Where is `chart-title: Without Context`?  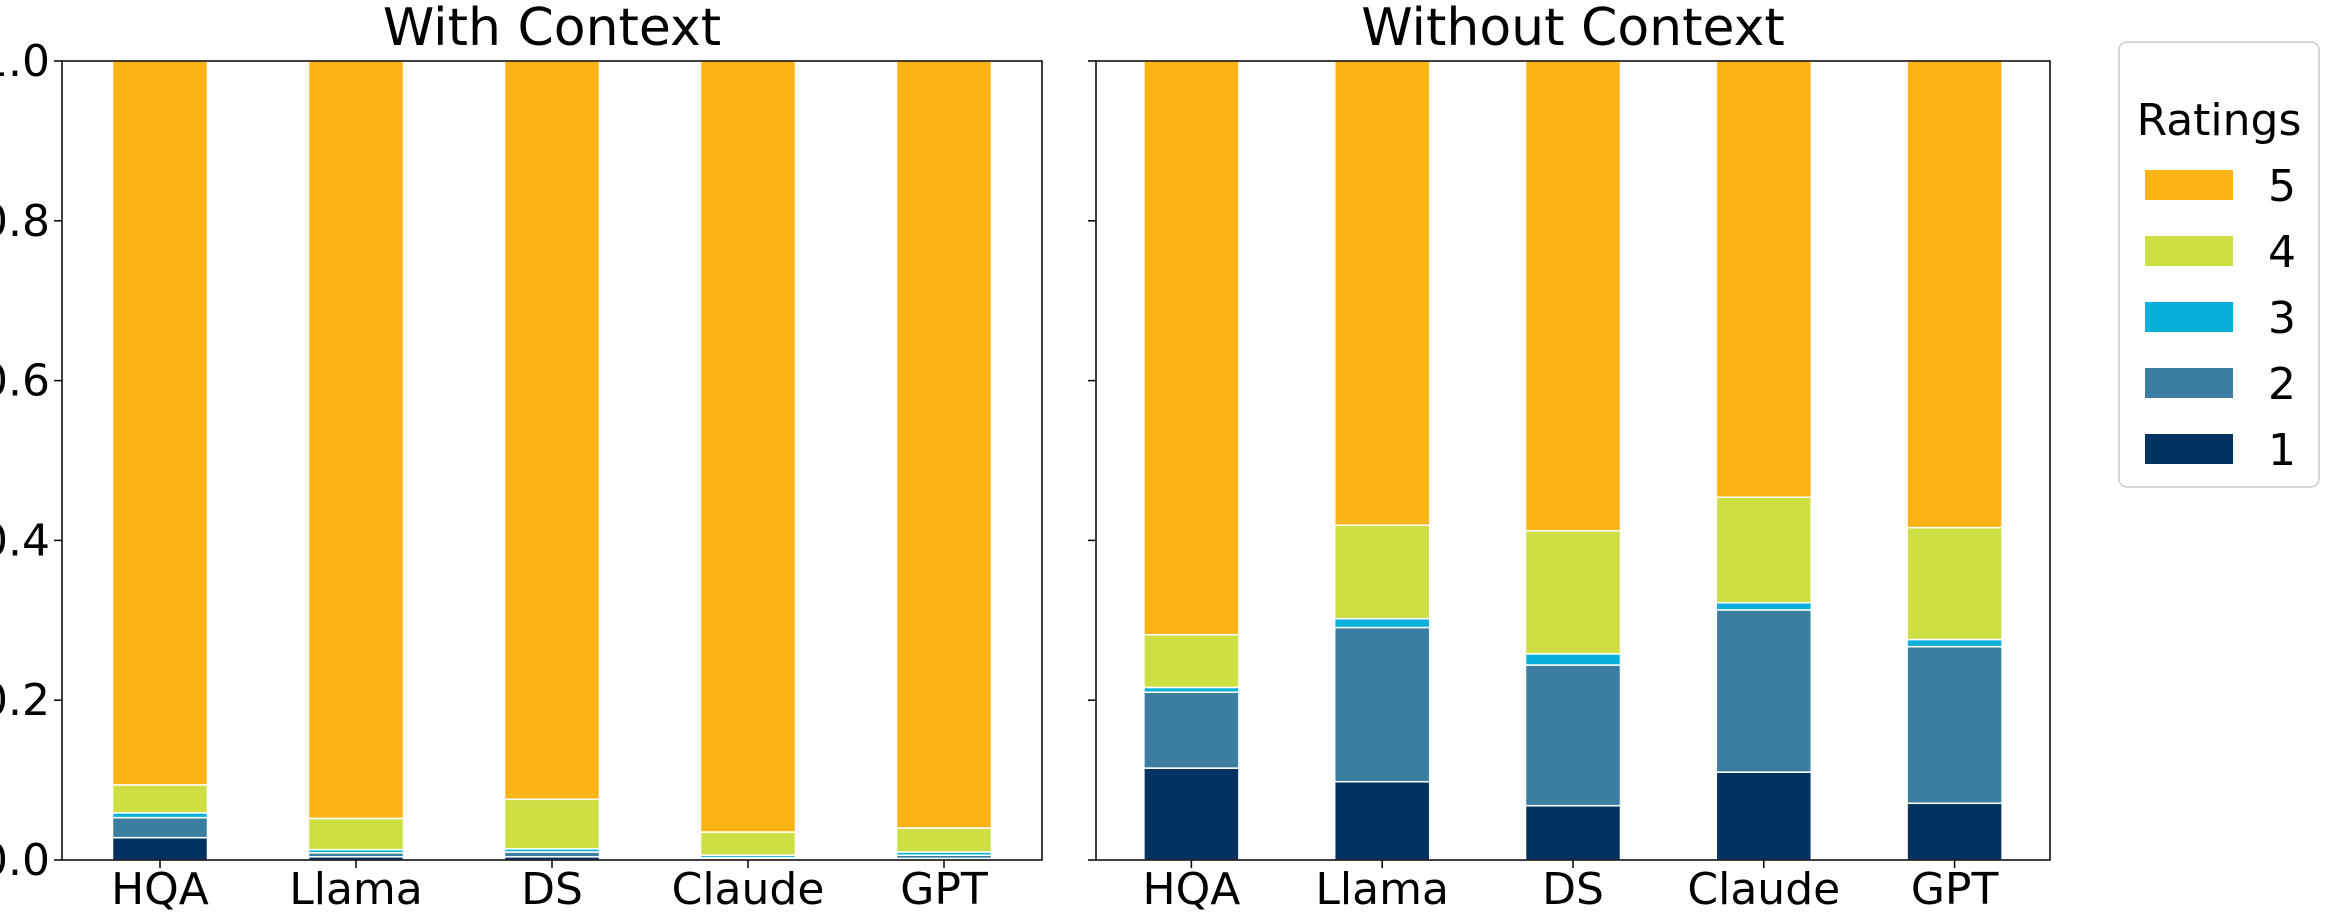
chart-title: Without Context is located at coordinates (1572, 29).